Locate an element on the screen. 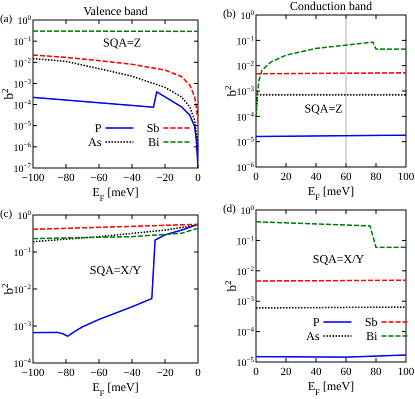 Image resolution: width=415 pixels, height=399 pixels. chart-title: Valence band is located at coordinates (115, 11).